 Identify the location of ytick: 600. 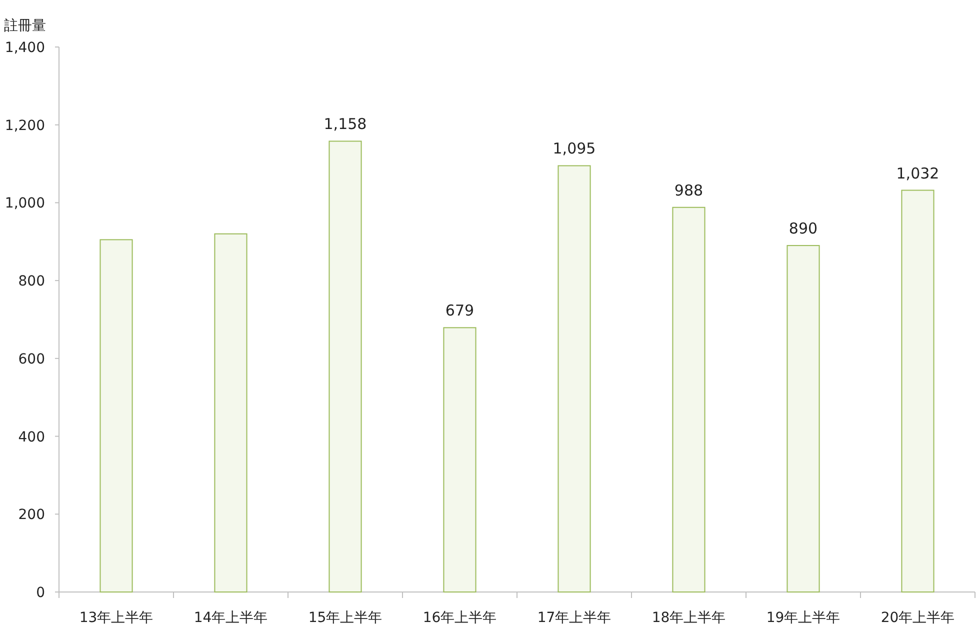
(31, 359).